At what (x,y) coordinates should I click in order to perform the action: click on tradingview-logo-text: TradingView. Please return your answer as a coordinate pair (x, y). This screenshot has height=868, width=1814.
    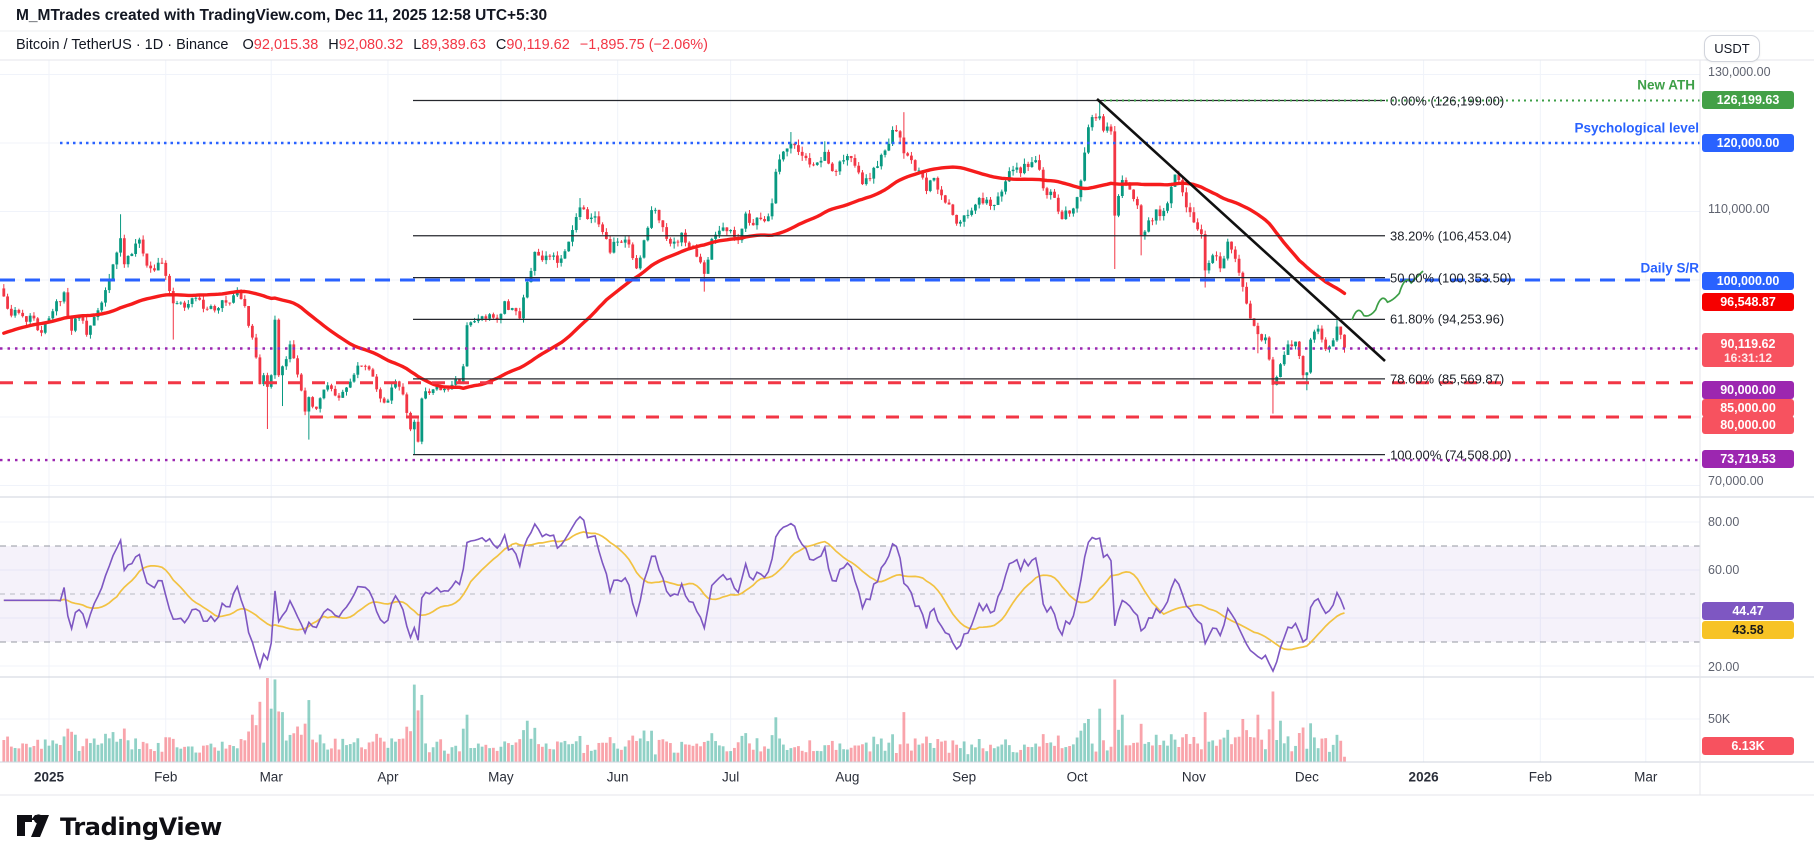
    Looking at the image, I should click on (141, 826).